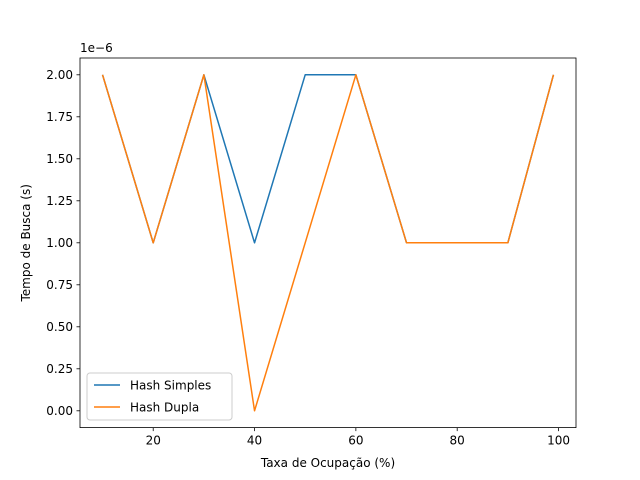 This screenshot has height=480, width=640. Describe the element at coordinates (59, 75) in the screenshot. I see `y-tick-label: 2.00` at that location.